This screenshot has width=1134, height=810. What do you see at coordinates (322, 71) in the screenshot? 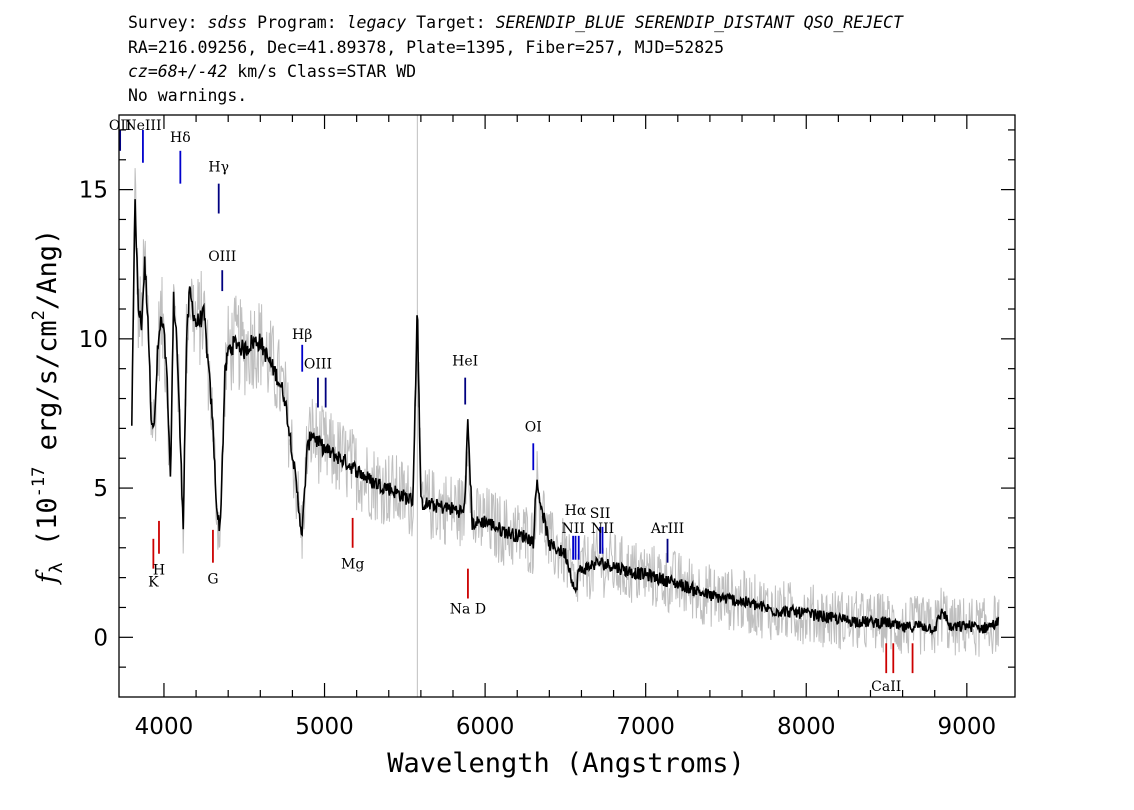
I see `cz-class: km/s Class=STAR WD` at bounding box center [322, 71].